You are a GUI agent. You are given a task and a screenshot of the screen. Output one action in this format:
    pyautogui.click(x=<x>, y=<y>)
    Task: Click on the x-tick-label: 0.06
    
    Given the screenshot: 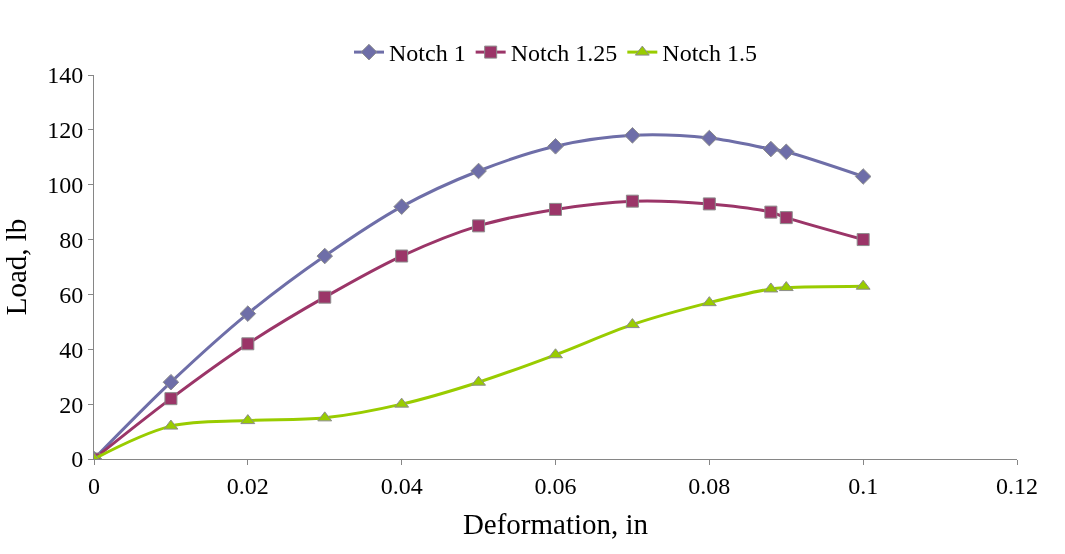 What is the action you would take?
    pyautogui.click(x=555, y=485)
    